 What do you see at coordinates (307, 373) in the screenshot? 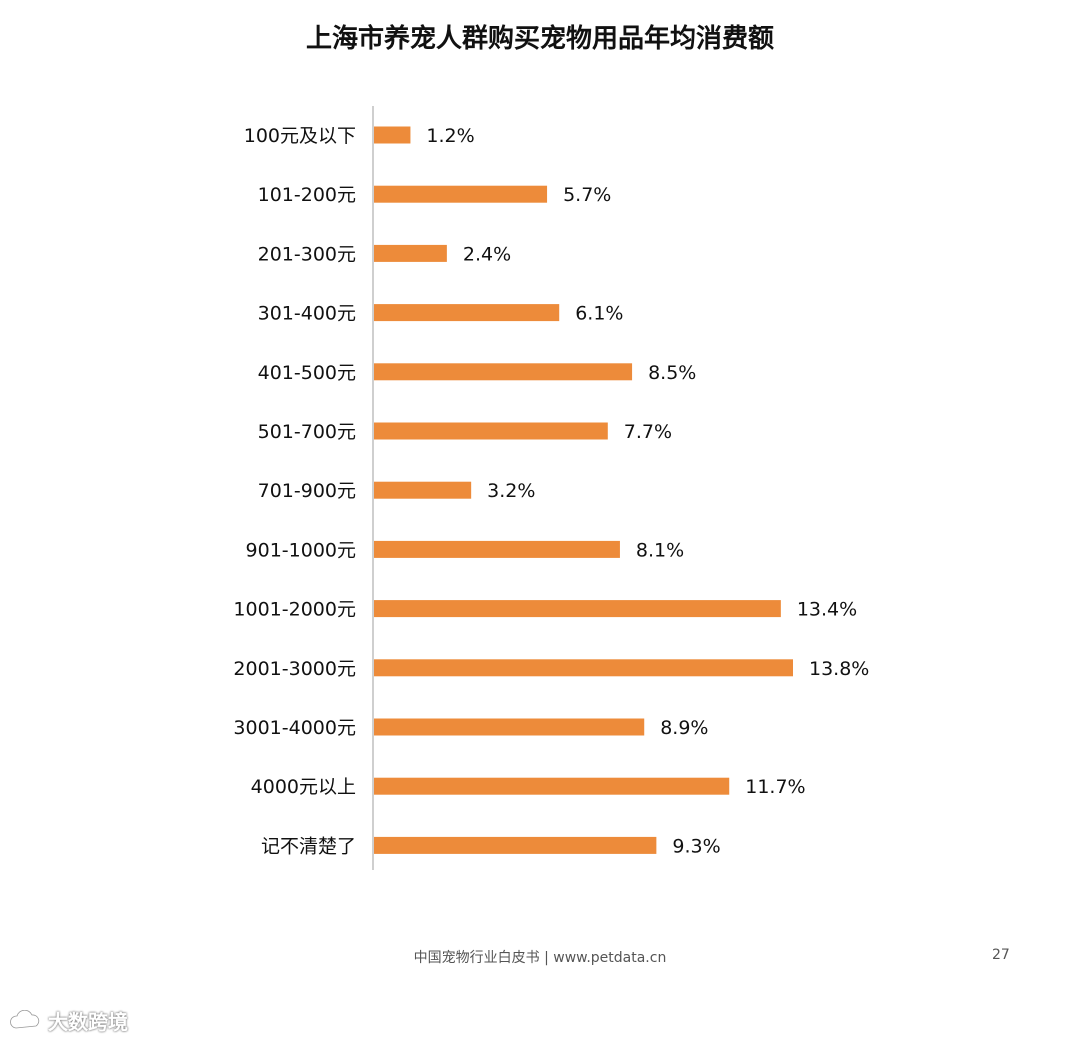
I see `category-label: 401-500元` at bounding box center [307, 373].